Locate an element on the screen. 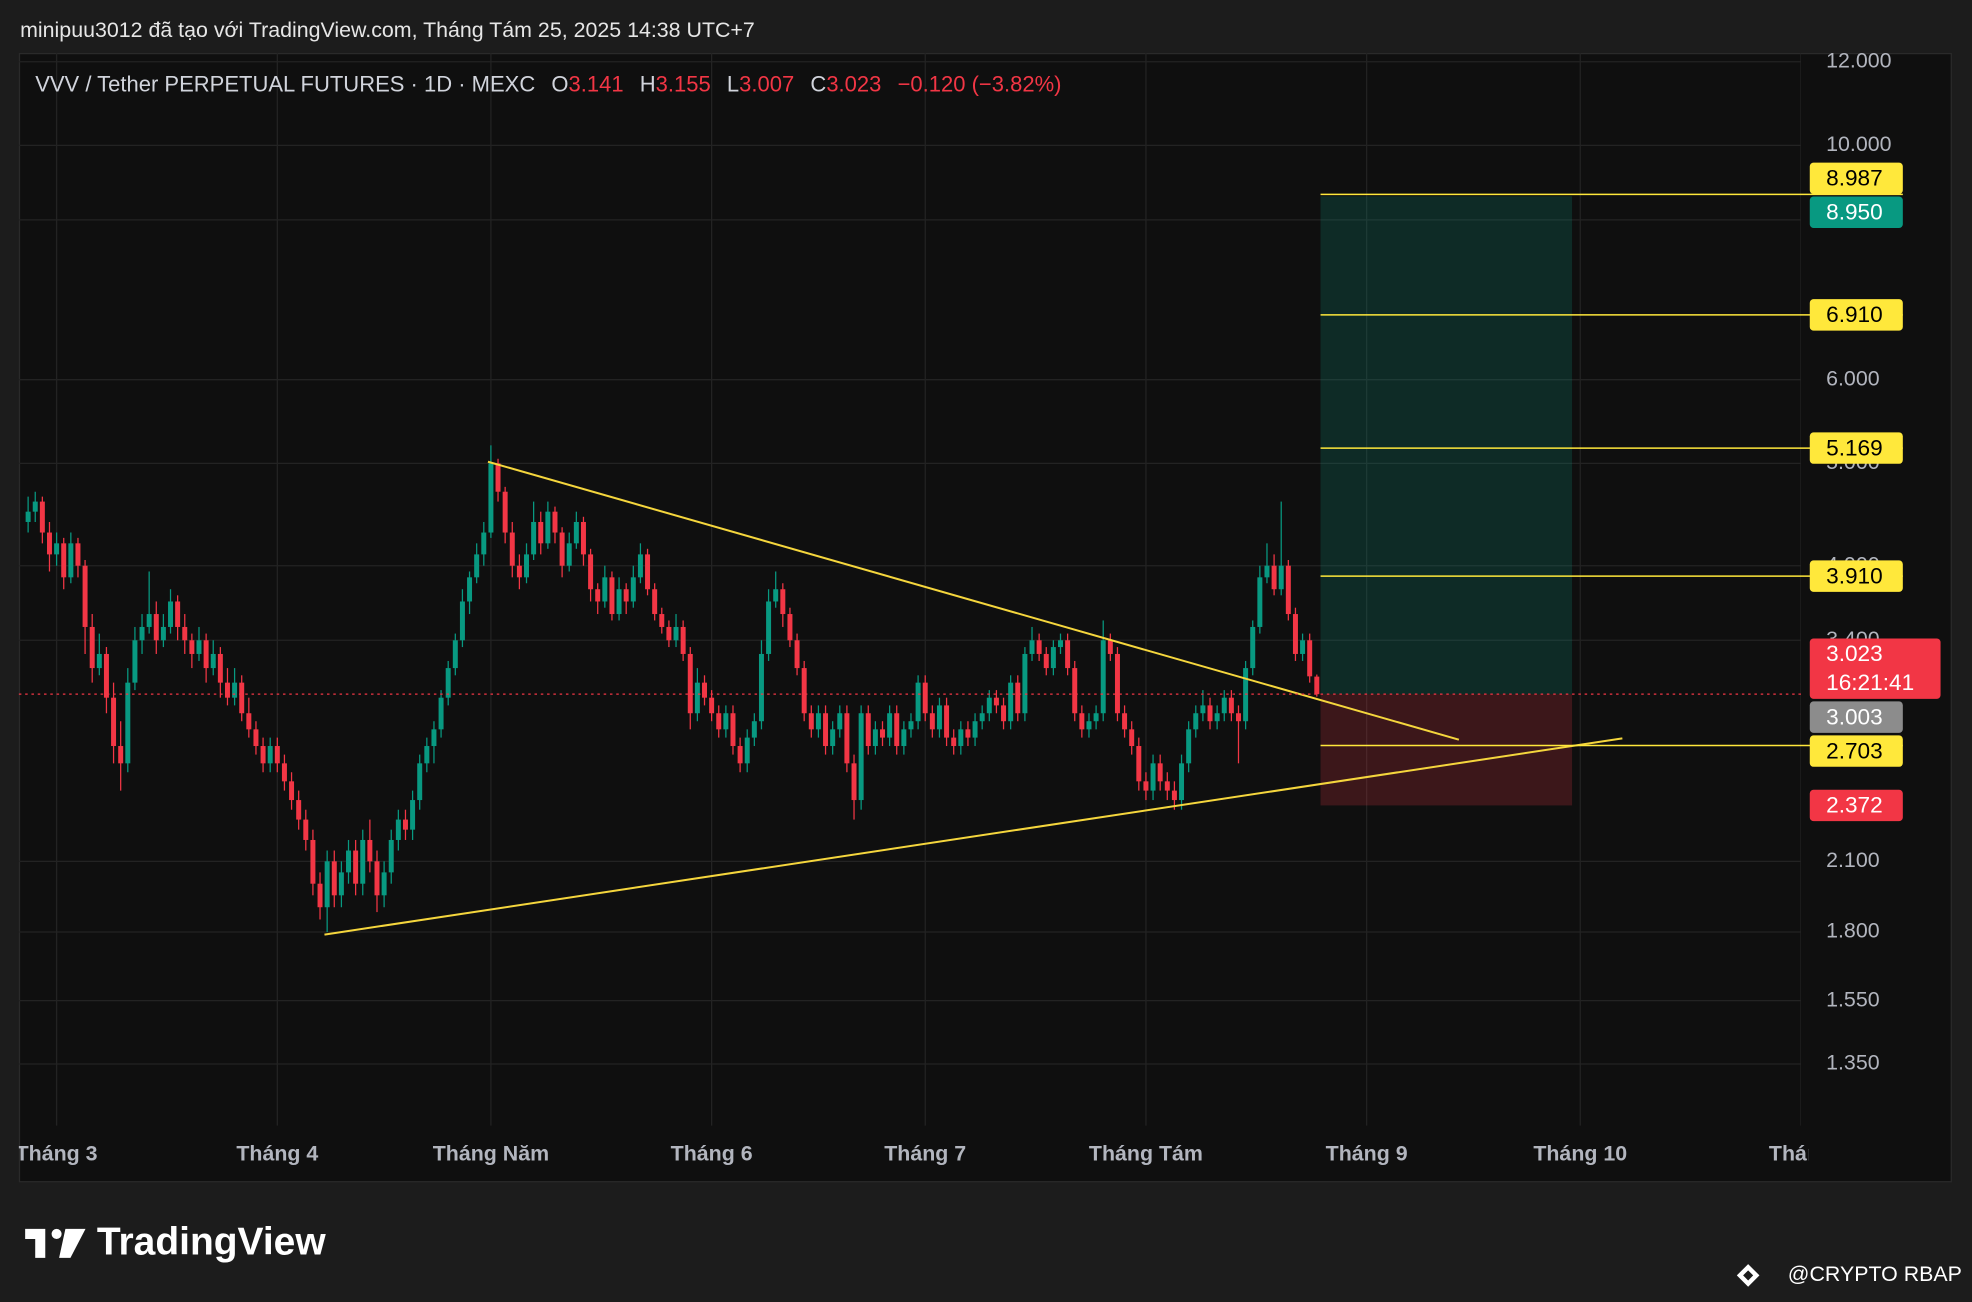  logo-mark is located at coordinates (56, 1233).